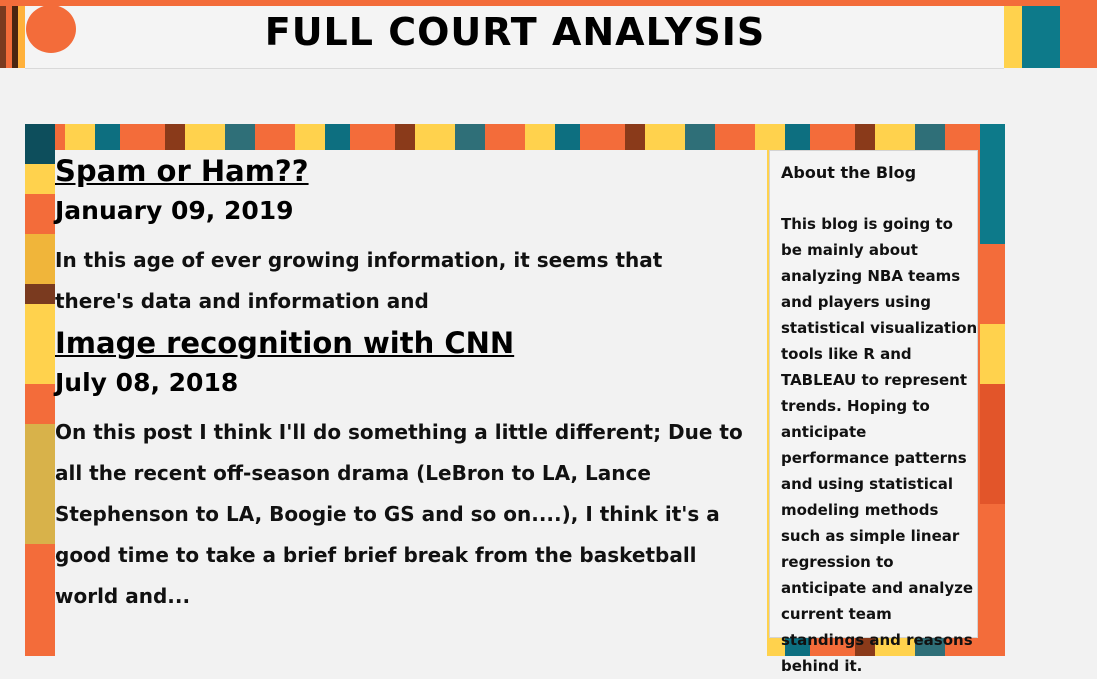 Image resolution: width=1097 pixels, height=679 pixels. Describe the element at coordinates (174, 210) in the screenshot. I see `post-date: January 09, 2019` at that location.